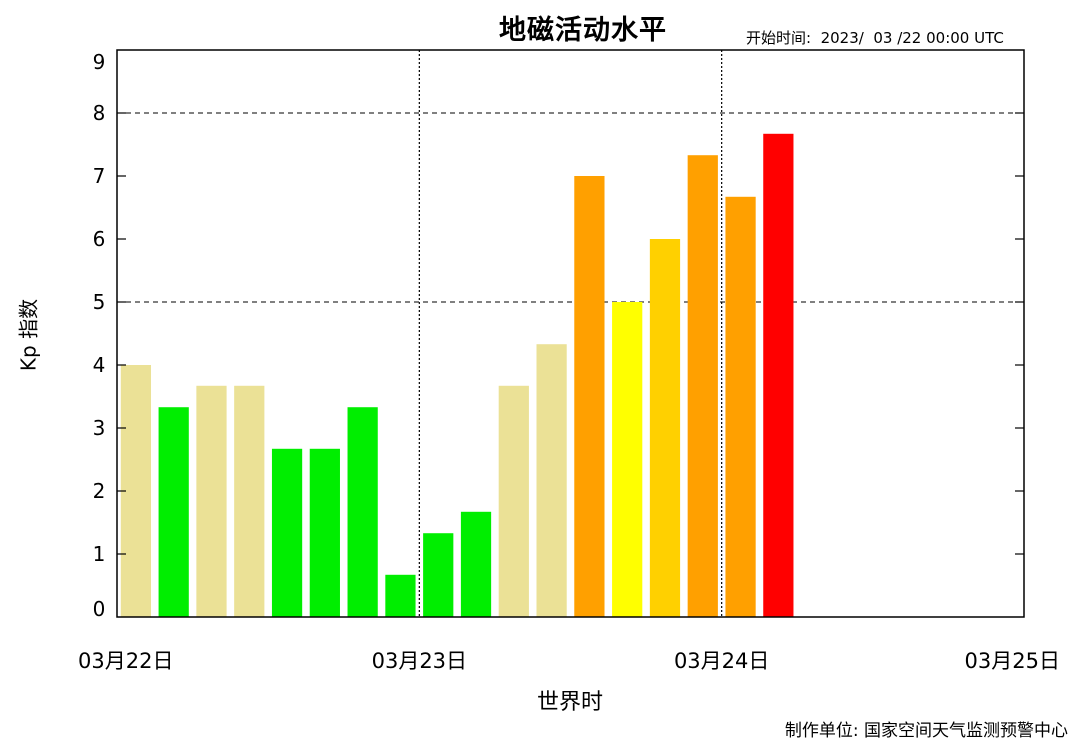 This screenshot has height=743, width=1080. What do you see at coordinates (1012, 661) in the screenshot?
I see `x-tick-label-3: 03月25日` at bounding box center [1012, 661].